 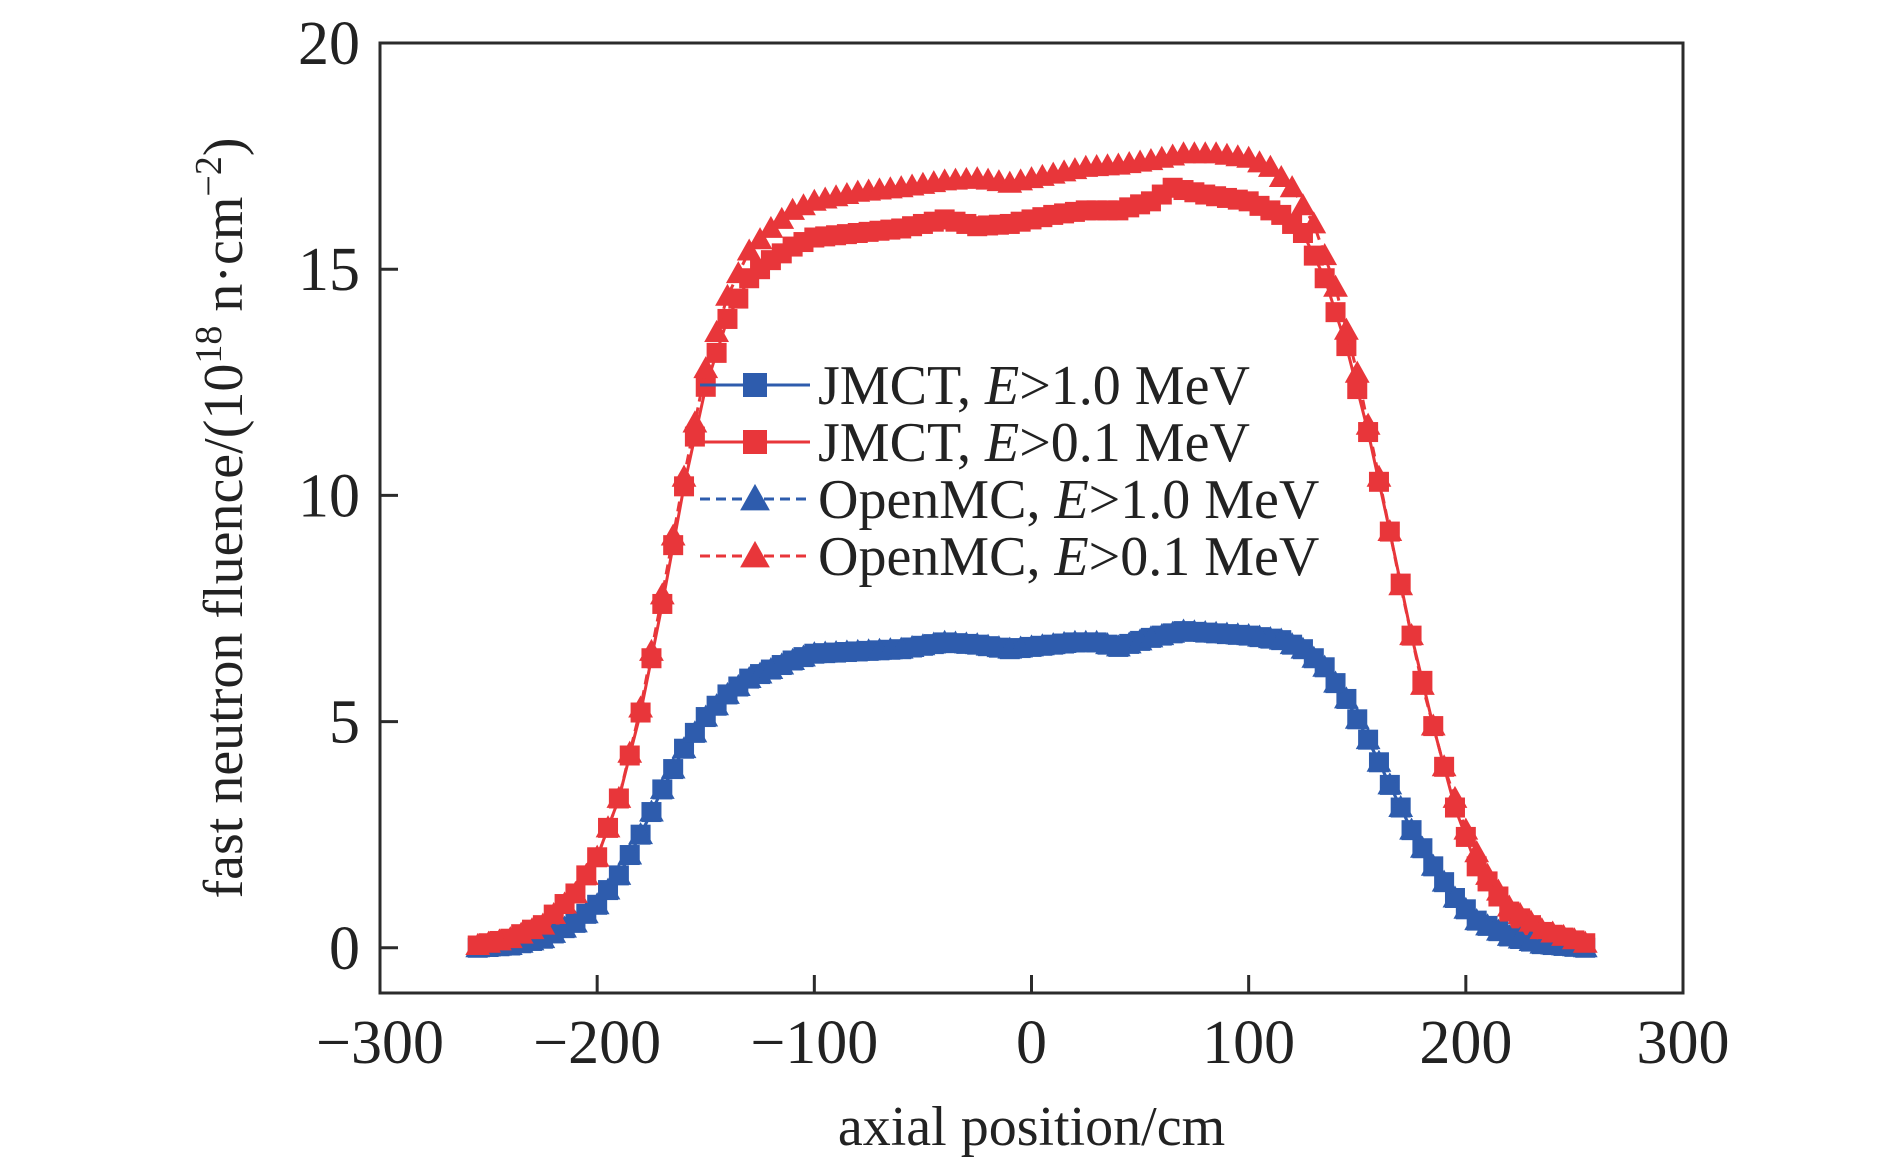 I want to click on x-tick-label: 200, so click(x=1465, y=1043).